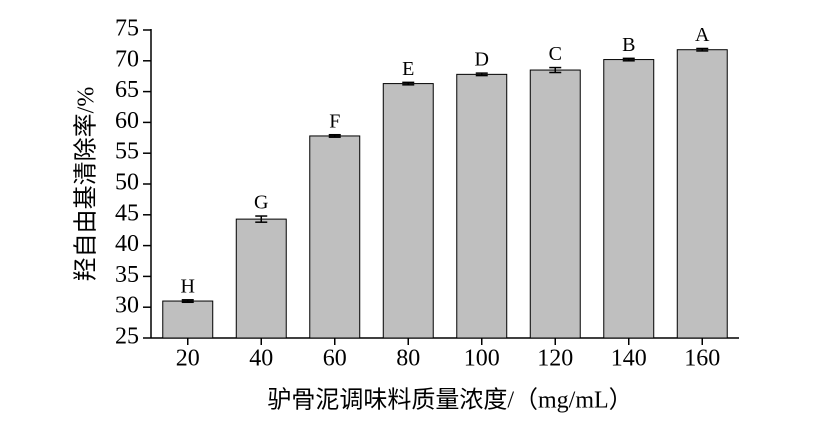 This screenshot has width=829, height=442. I want to click on y-tick-label: 35, so click(127, 275).